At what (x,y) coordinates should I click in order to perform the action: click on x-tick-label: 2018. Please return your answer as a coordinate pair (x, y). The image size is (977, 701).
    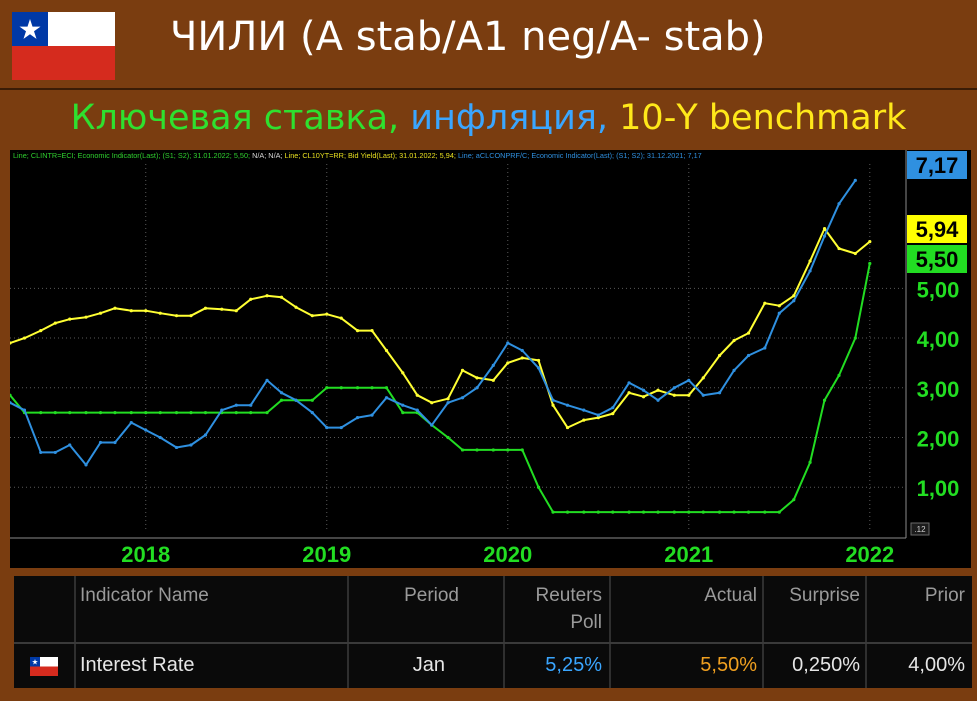
    Looking at the image, I should click on (145, 554).